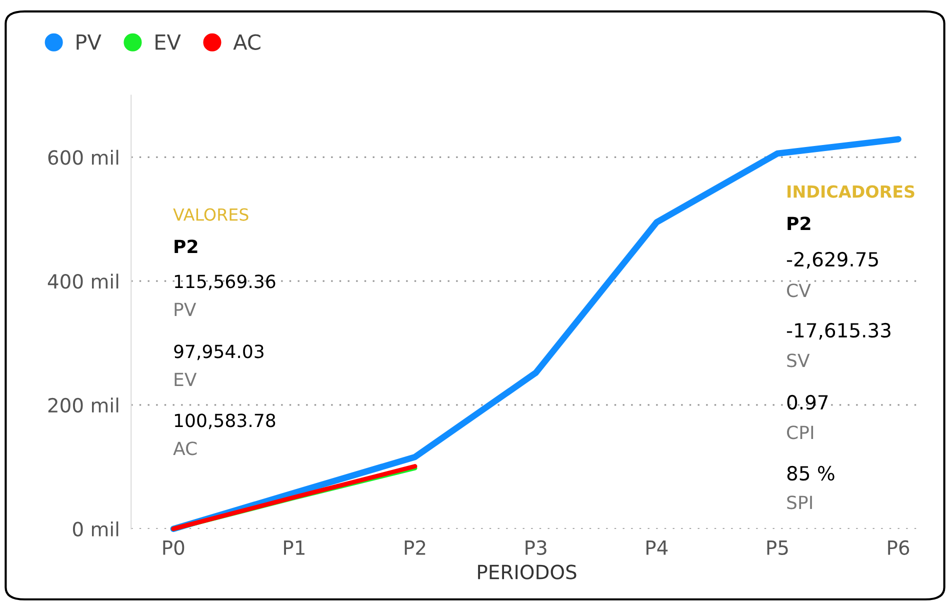  I want to click on annotation: PV, so click(185, 309).